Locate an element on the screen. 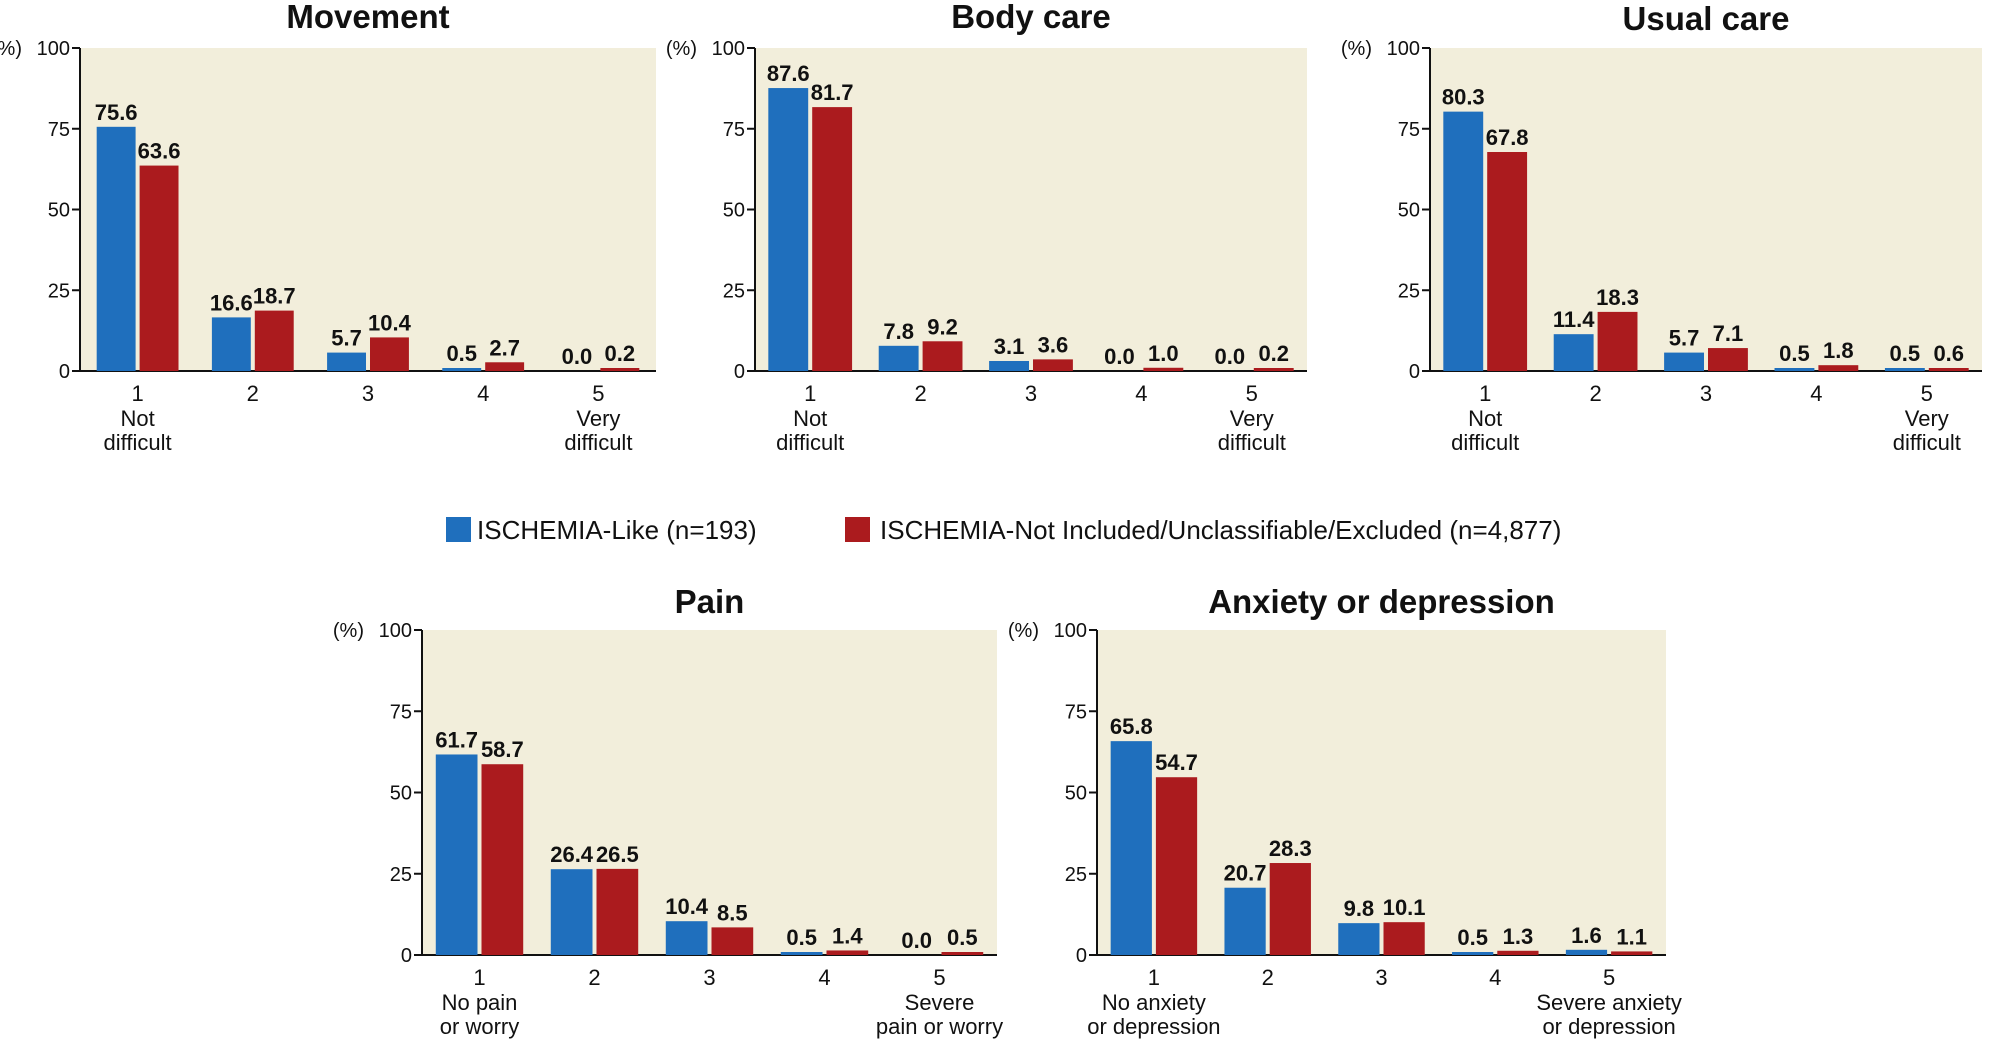 The width and height of the screenshot is (2004, 1049). bar-body-care-cat3-series2 is located at coordinates (1053, 365).